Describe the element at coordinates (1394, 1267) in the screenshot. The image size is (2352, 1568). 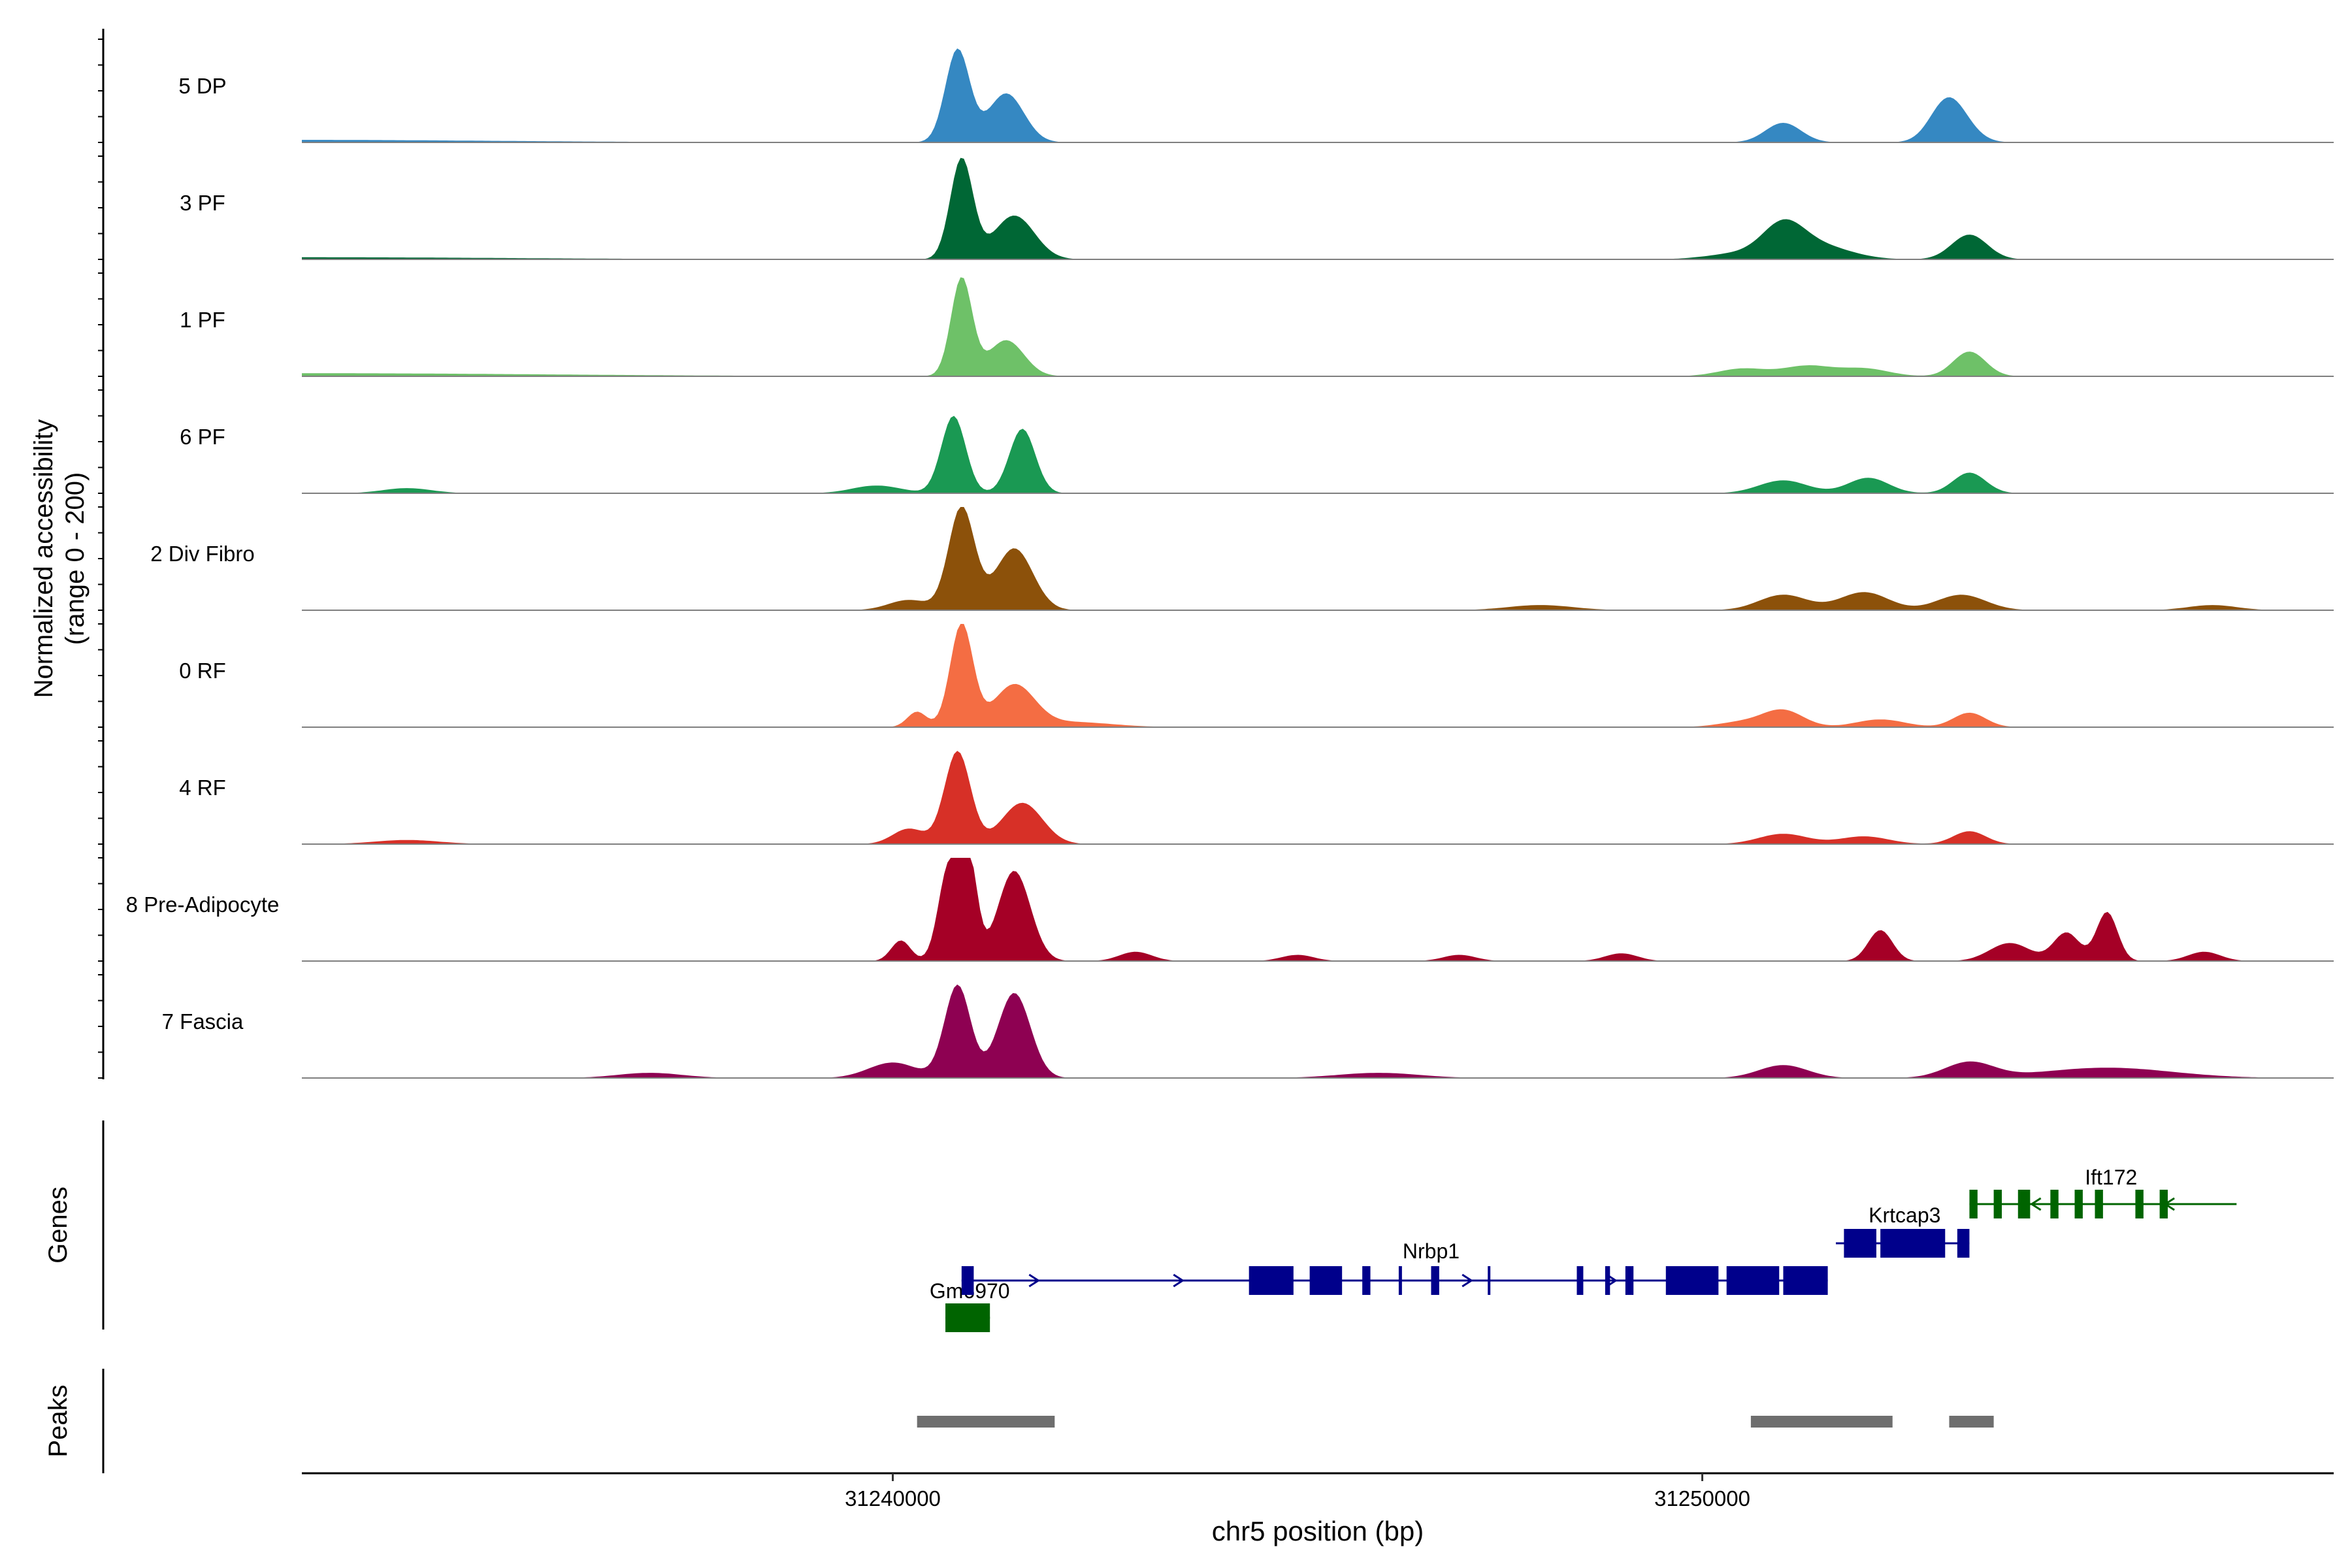
I see `gene-nrbp1: Nrbp1` at that location.